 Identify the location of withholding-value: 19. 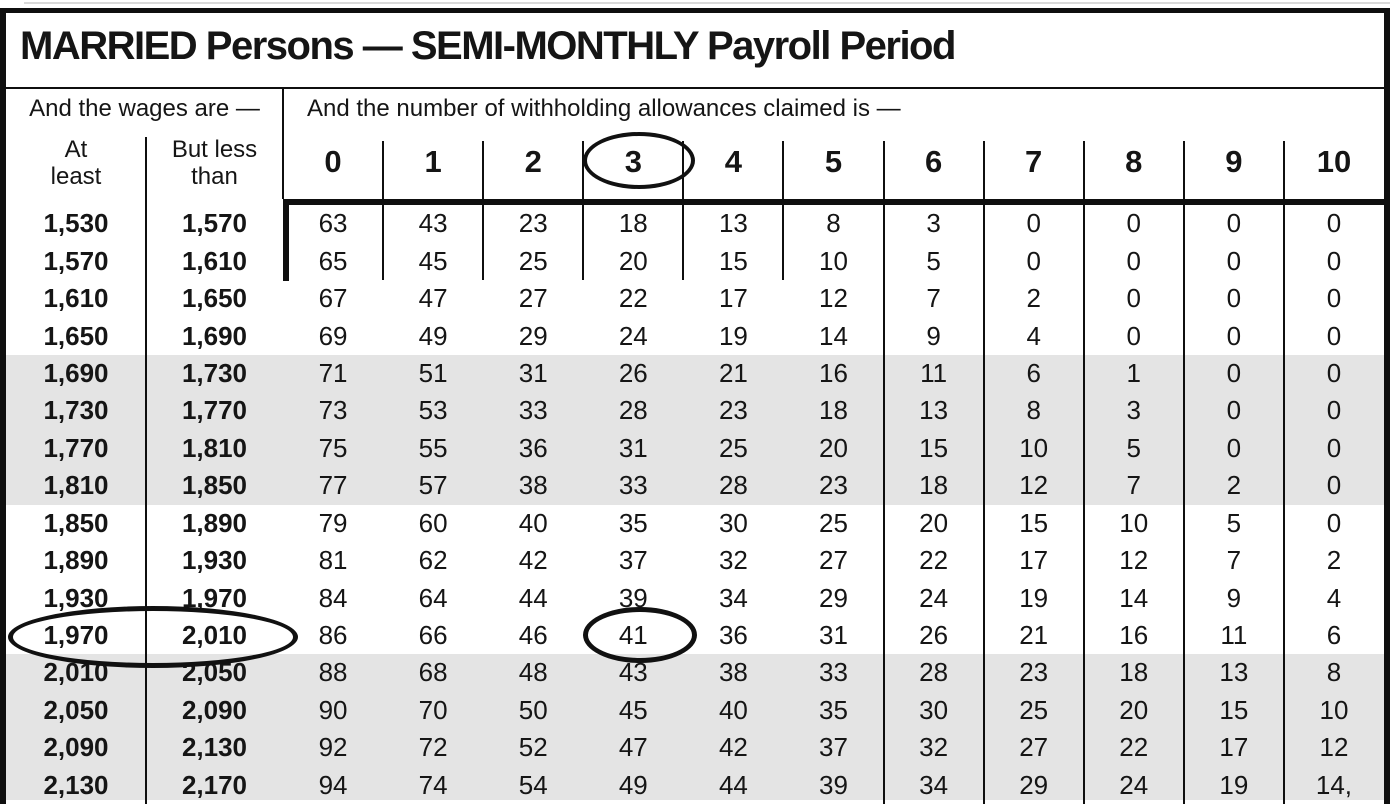
(1034, 597).